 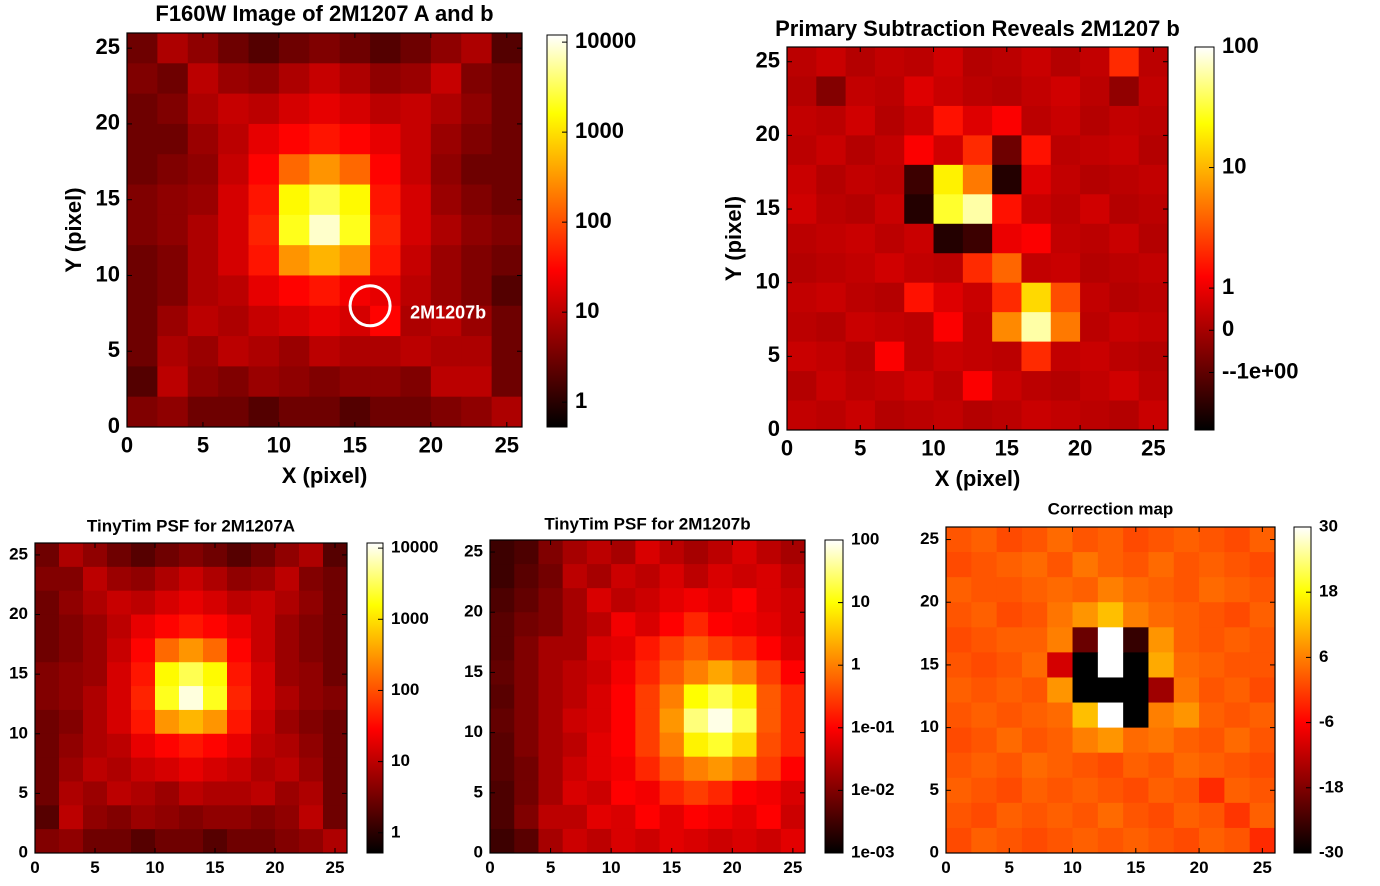 What do you see at coordinates (855, 664) in the screenshot?
I see `colorbar-tick-label: 1` at bounding box center [855, 664].